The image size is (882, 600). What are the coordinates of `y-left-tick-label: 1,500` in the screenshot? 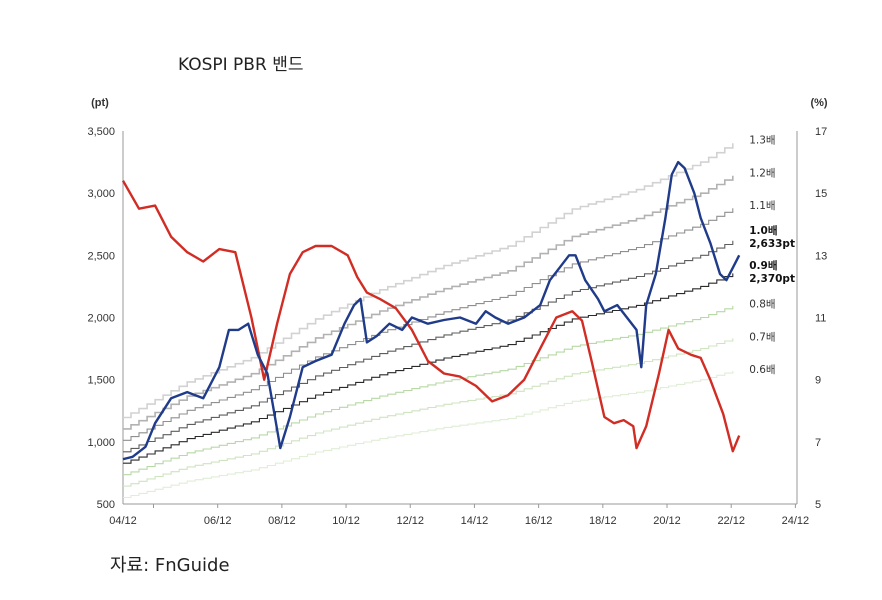 It's located at (101, 381).